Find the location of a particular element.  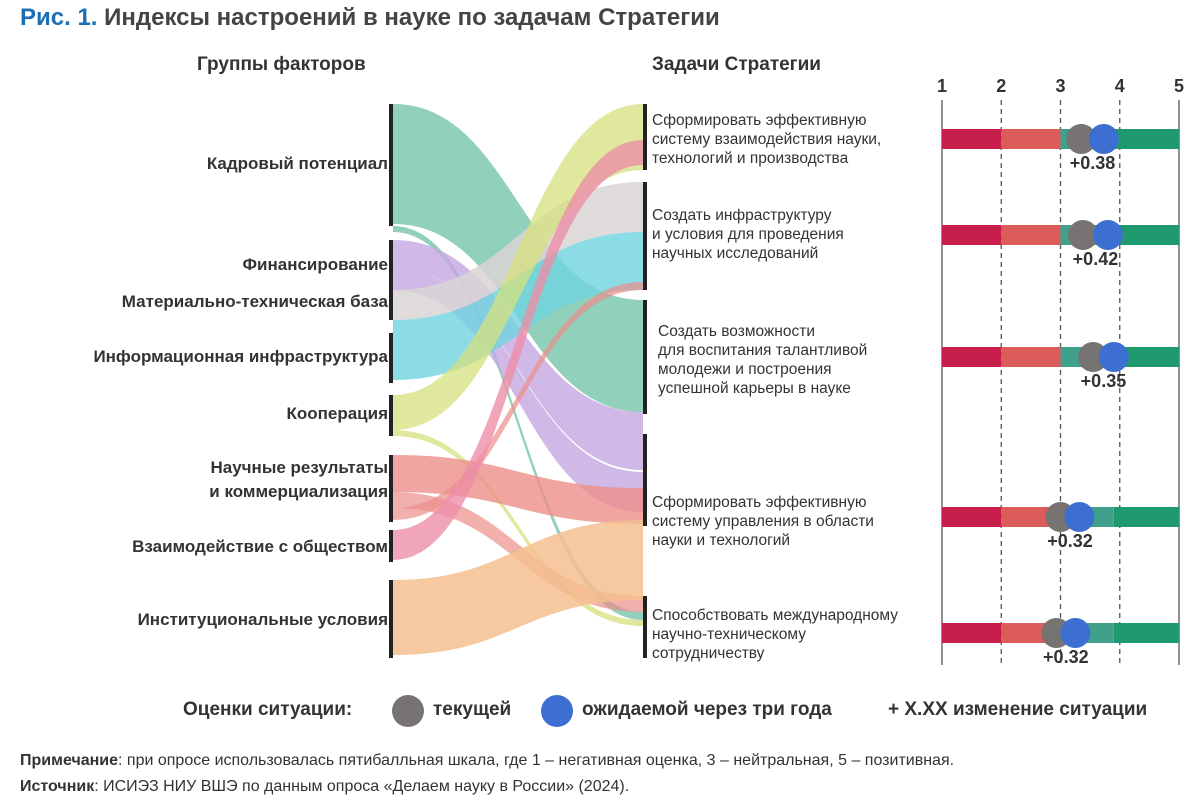

x-tick-label: 4 is located at coordinates (1120, 86).